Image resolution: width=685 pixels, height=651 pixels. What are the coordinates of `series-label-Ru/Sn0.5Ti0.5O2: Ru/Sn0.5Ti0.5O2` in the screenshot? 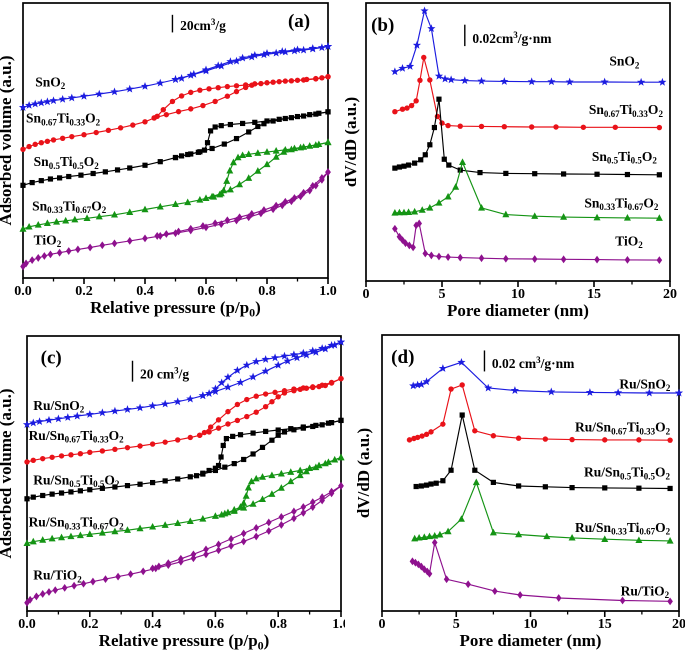 It's located at (627, 473).